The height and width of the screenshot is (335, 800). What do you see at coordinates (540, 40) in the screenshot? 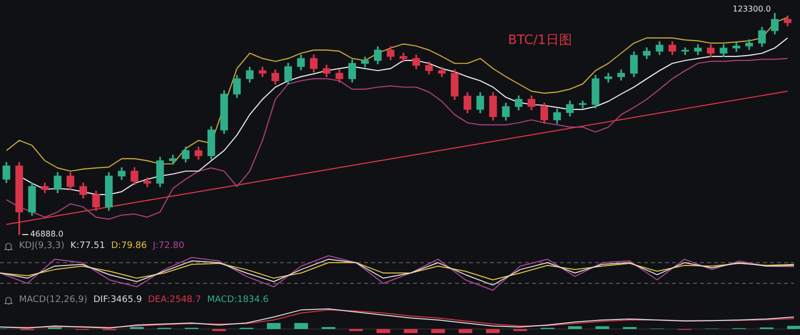
I see `annotation: BTC/1日图` at bounding box center [540, 40].